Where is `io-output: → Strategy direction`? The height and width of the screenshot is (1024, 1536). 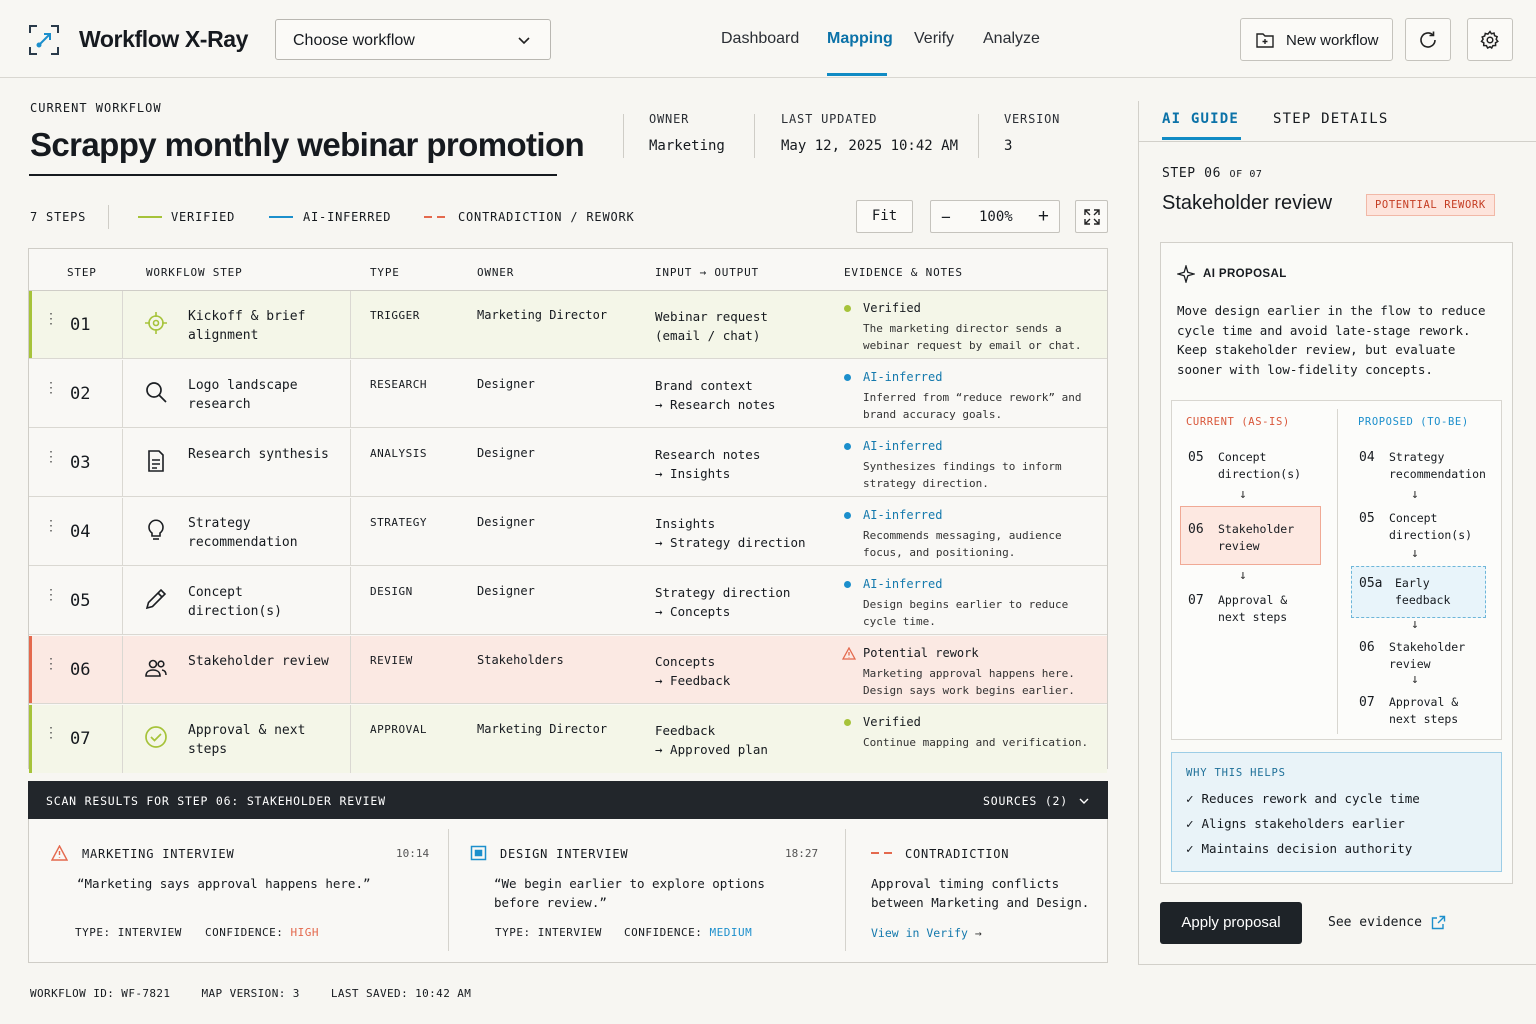
io-output: → Strategy direction is located at coordinates (730, 542).